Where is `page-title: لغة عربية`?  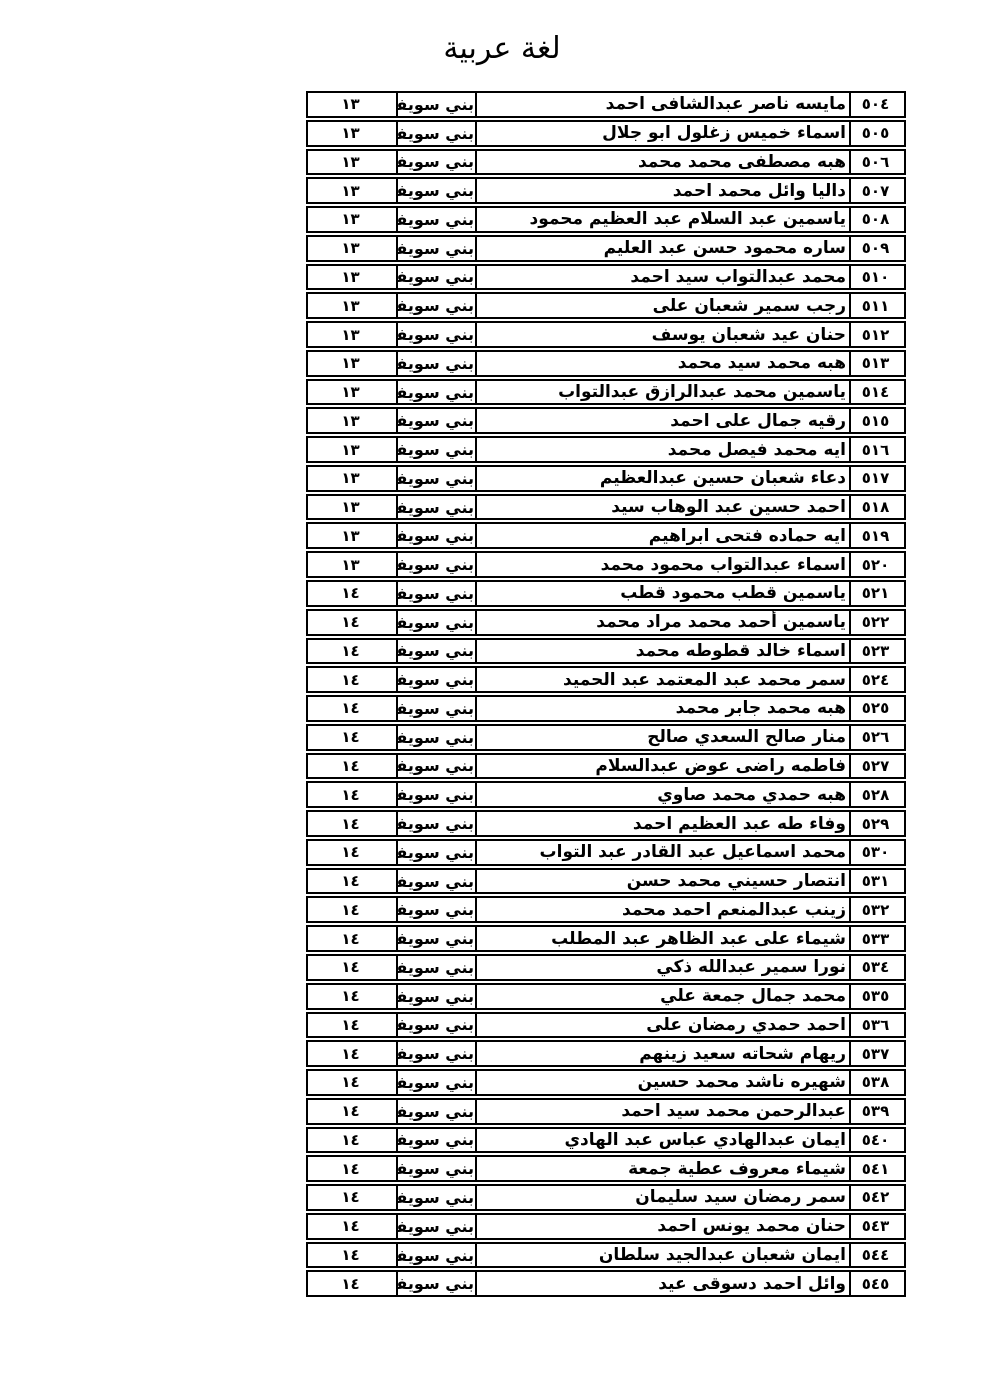 page-title: لغة عربية is located at coordinates (502, 48).